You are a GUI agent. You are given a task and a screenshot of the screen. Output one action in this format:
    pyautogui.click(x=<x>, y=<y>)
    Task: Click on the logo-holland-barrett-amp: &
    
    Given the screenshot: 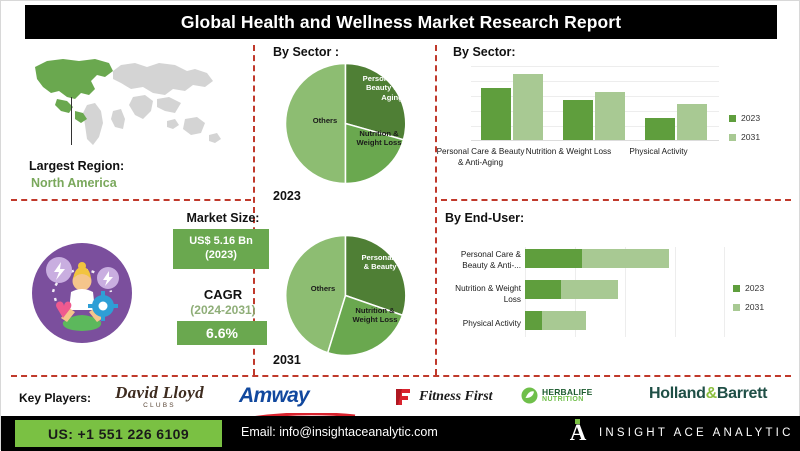 What is the action you would take?
    pyautogui.click(x=711, y=393)
    